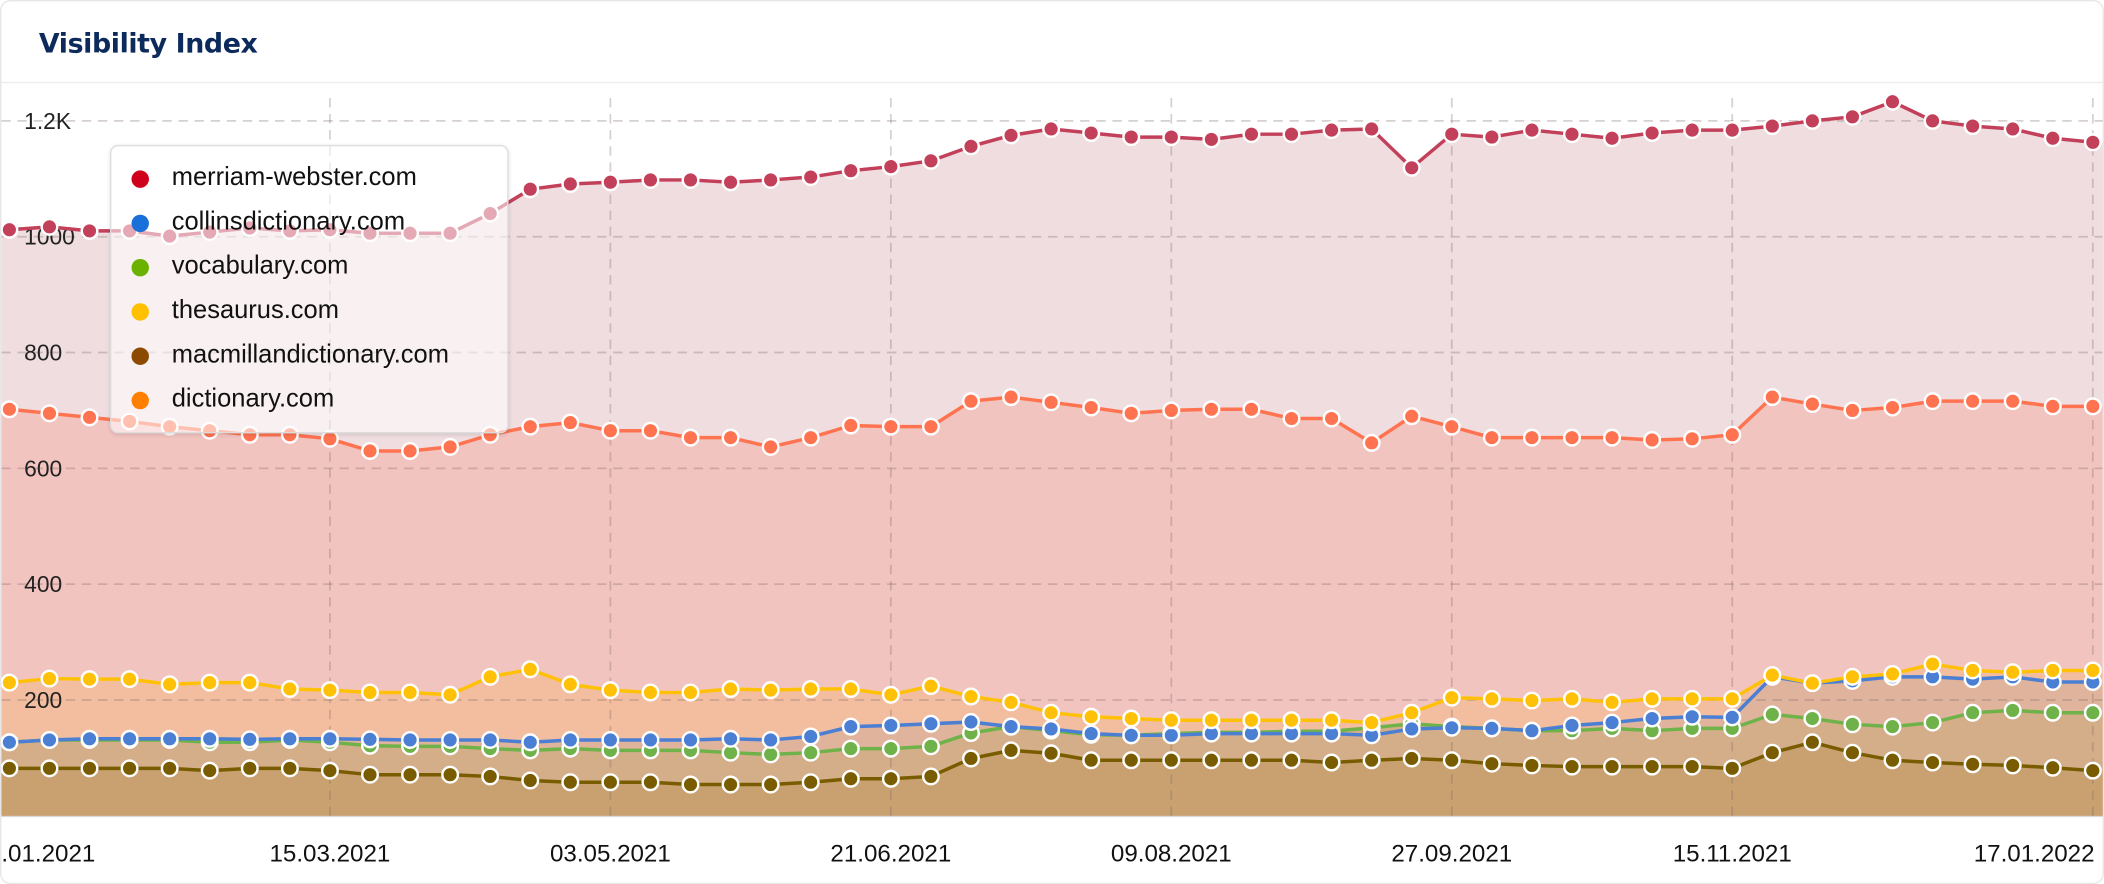 This screenshot has width=2104, height=884. I want to click on legend-item: macmillandictionary.com, so click(289, 355).